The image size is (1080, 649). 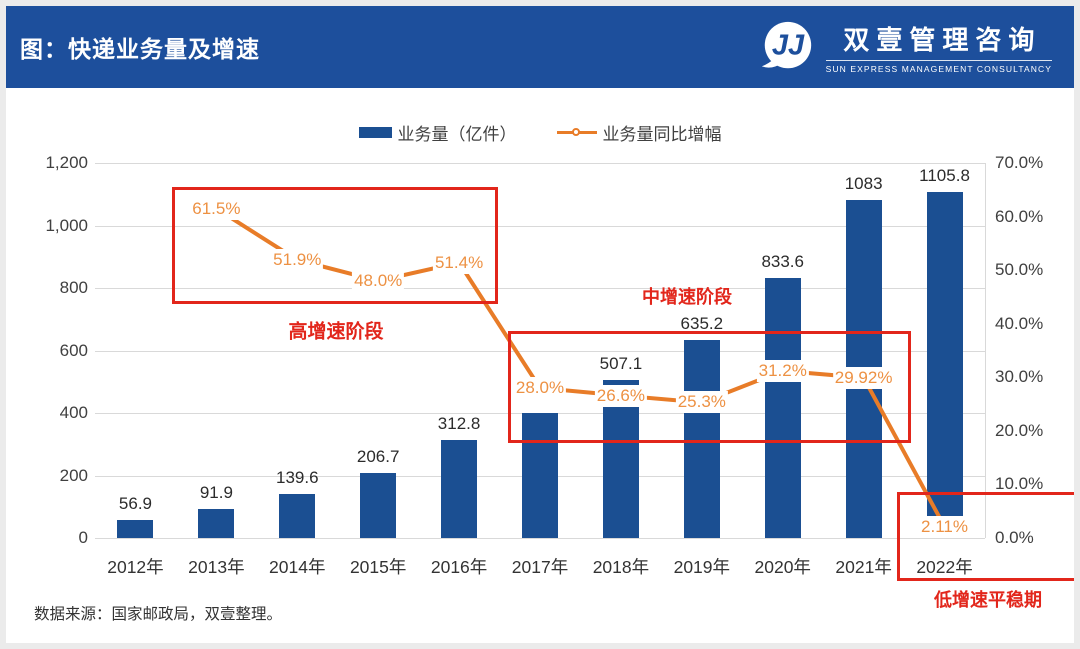 What do you see at coordinates (378, 505) in the screenshot?
I see `bar-2015年` at bounding box center [378, 505].